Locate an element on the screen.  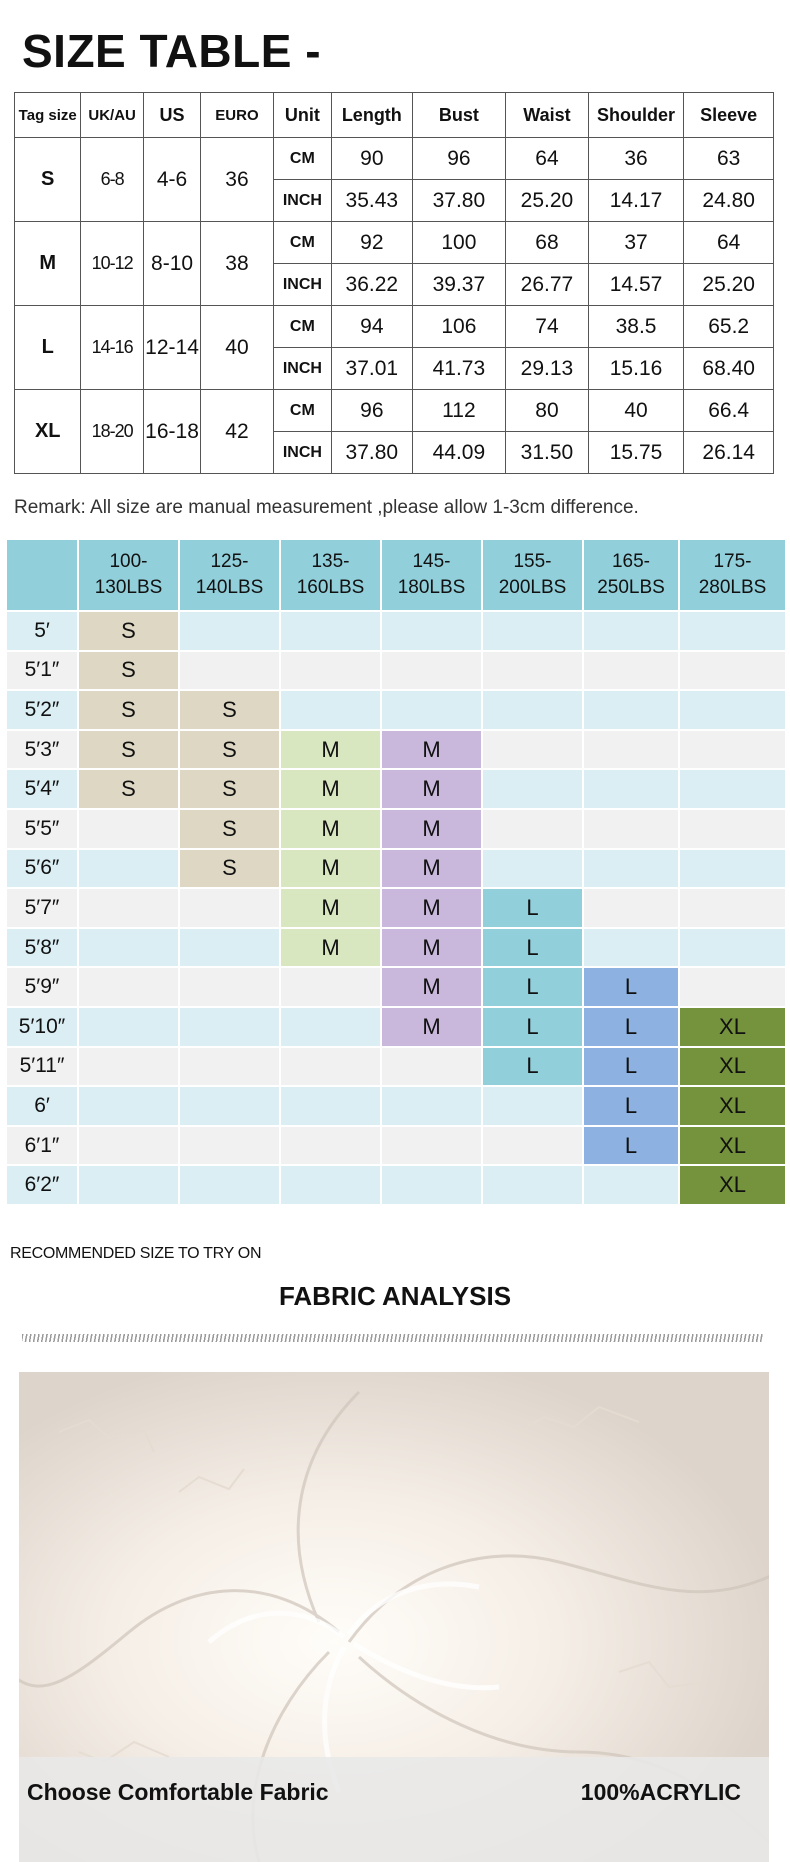
waist-cell: 31.50 is located at coordinates (547, 452).